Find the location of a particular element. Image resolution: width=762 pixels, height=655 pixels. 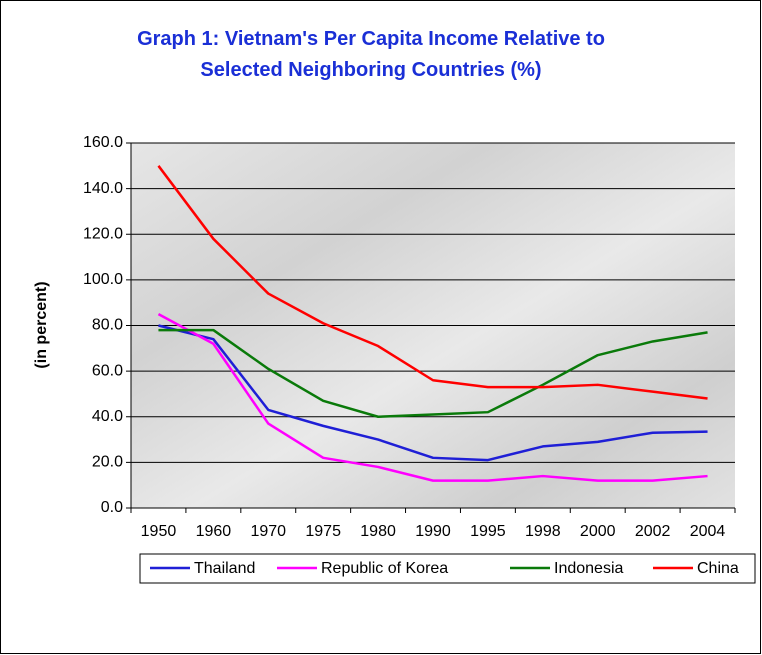

y-tick-label: 40.0 is located at coordinates (107, 416).